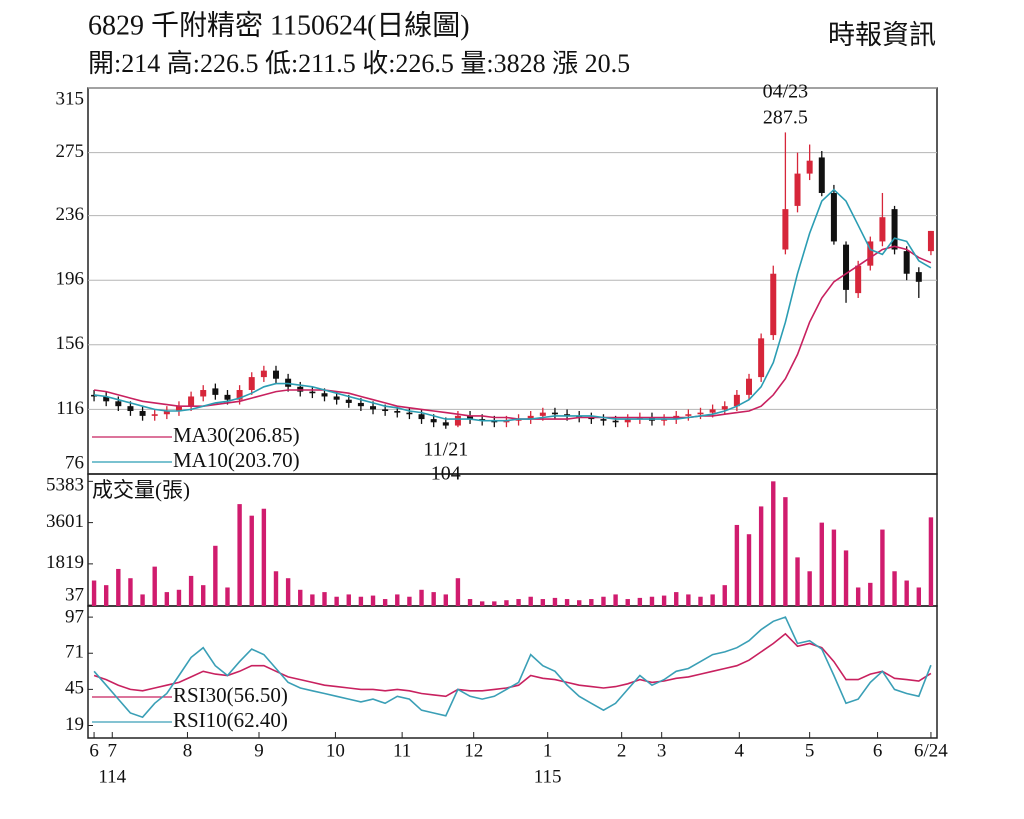 The width and height of the screenshot is (1024, 819). Describe the element at coordinates (402, 750) in the screenshot. I see `x-tick-label: 11` at that location.